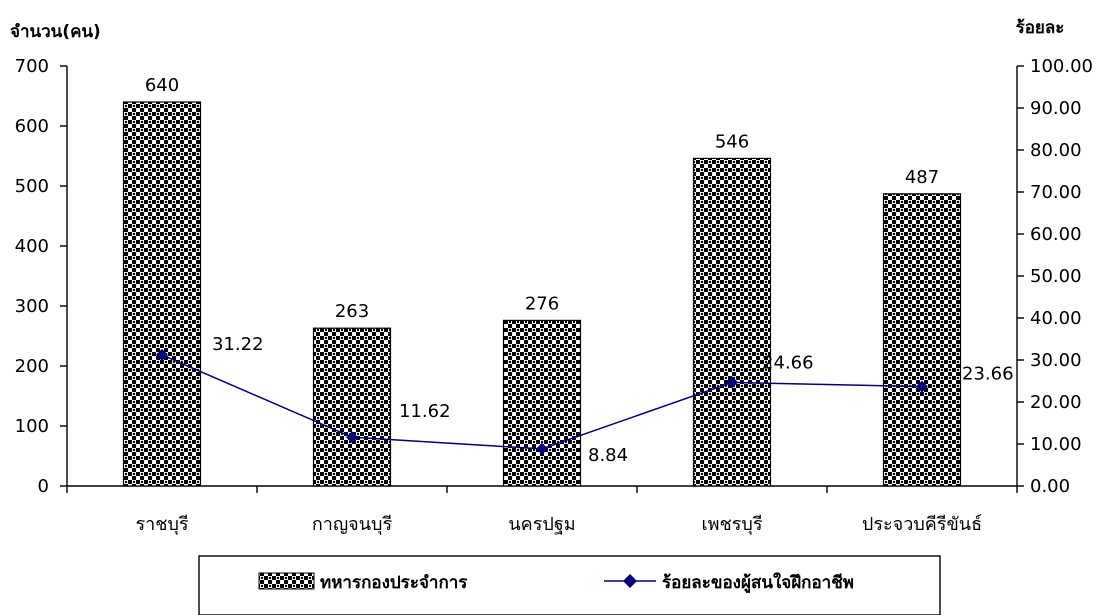  Describe the element at coordinates (352, 311) in the screenshot. I see `bar-value-label: 263` at that location.